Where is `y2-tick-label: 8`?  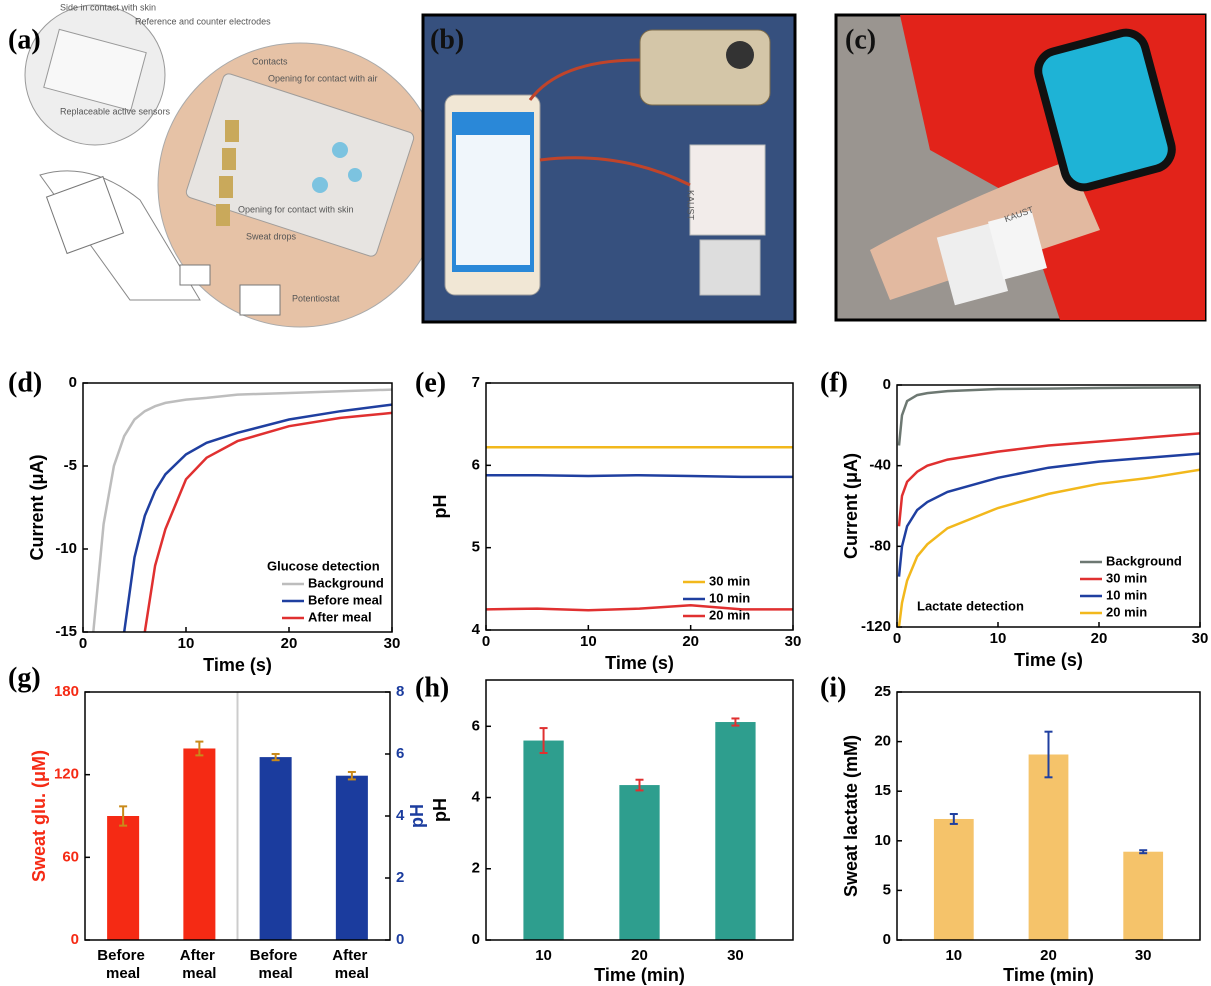
y2-tick-label: 8 is located at coordinates (400, 691).